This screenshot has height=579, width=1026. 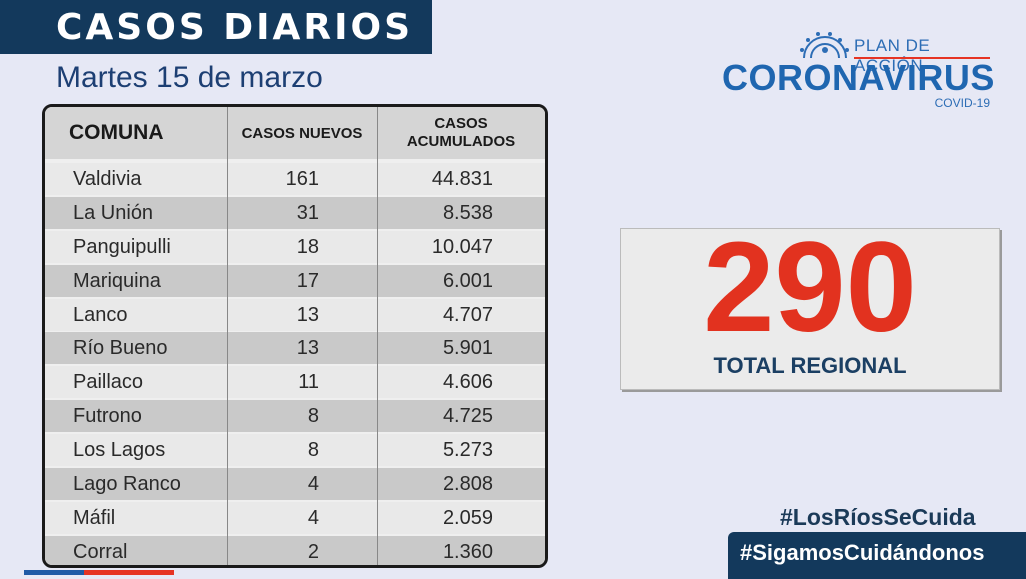 What do you see at coordinates (462, 179) in the screenshot?
I see `cell-casos-acumulados: 44.831` at bounding box center [462, 179].